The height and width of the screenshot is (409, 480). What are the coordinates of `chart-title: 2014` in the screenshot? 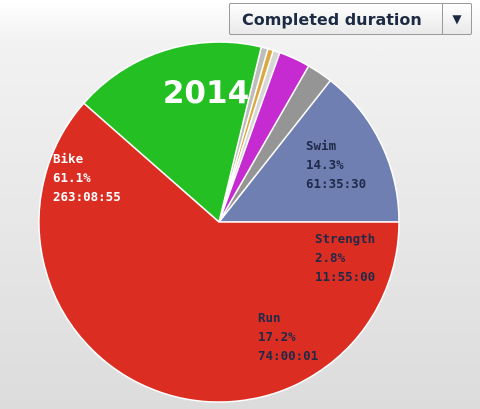 It's located at (206, 93).